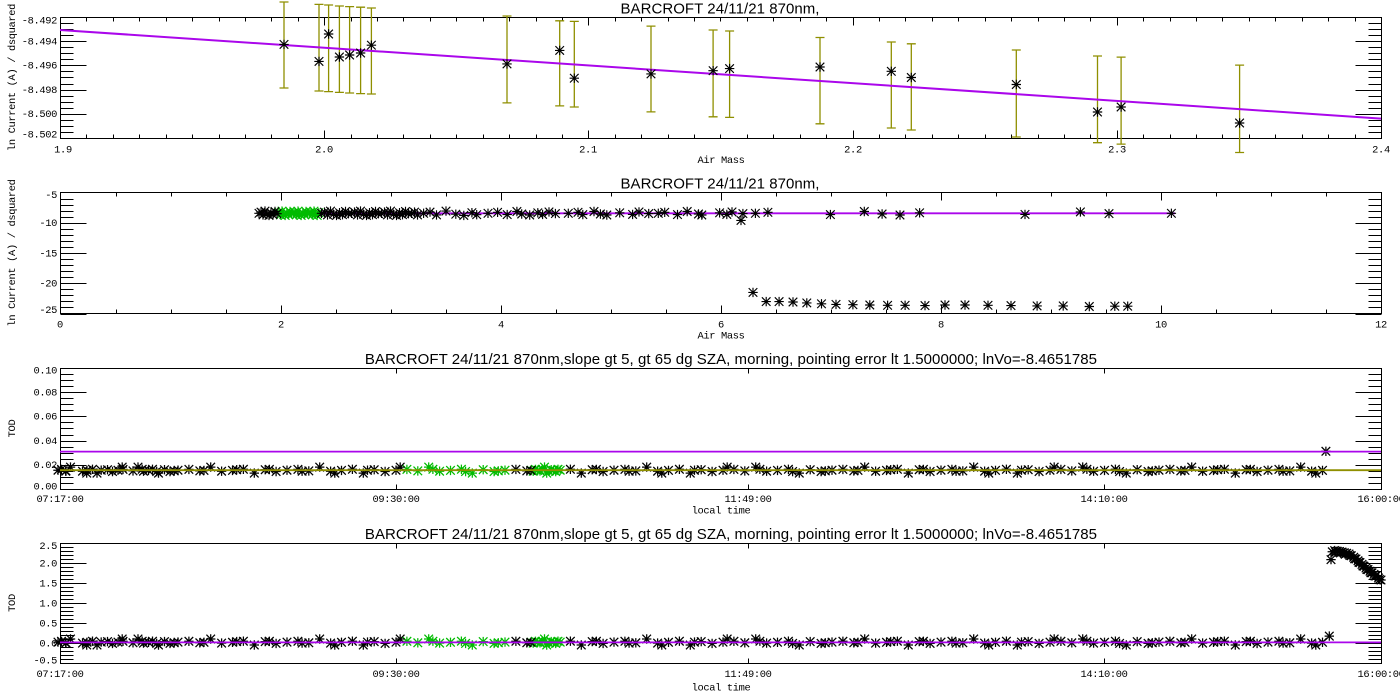 The image size is (1400, 700). What do you see at coordinates (281, 325) in the screenshot?
I see `svg-text: 2` at bounding box center [281, 325].